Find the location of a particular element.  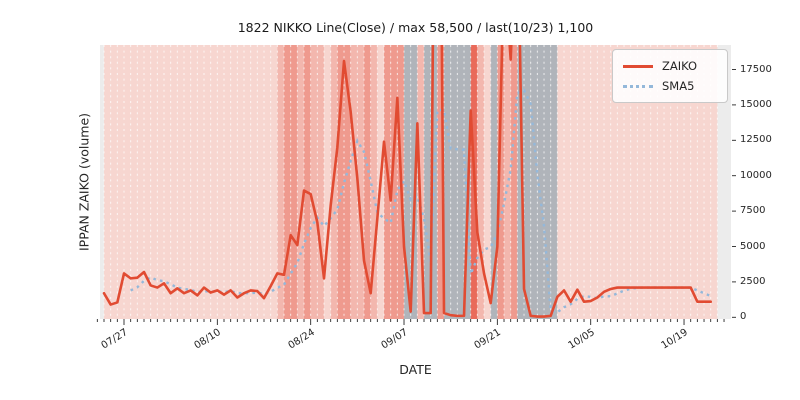

y-axis-label: IPPAN ZAIKO (volume) is located at coordinates (84, 182).